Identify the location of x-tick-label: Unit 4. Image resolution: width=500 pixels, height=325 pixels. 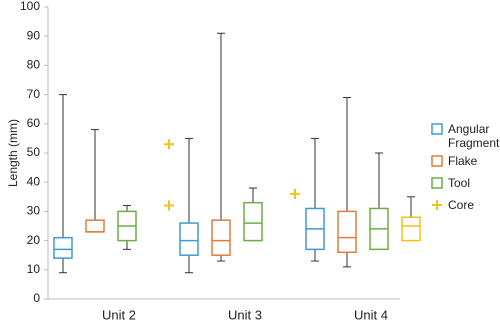
(371, 314).